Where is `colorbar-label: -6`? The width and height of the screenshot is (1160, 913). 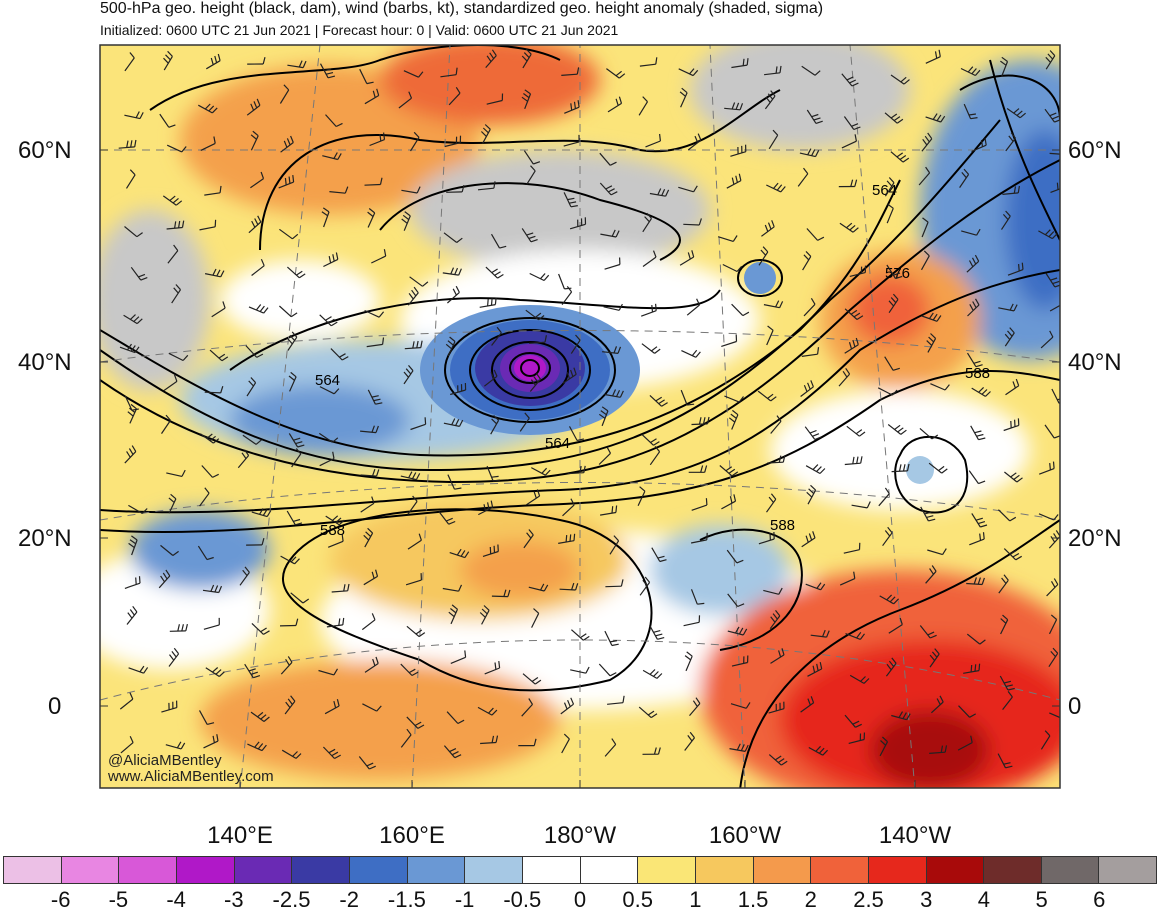
colorbar-label: -6 is located at coordinates (60, 899).